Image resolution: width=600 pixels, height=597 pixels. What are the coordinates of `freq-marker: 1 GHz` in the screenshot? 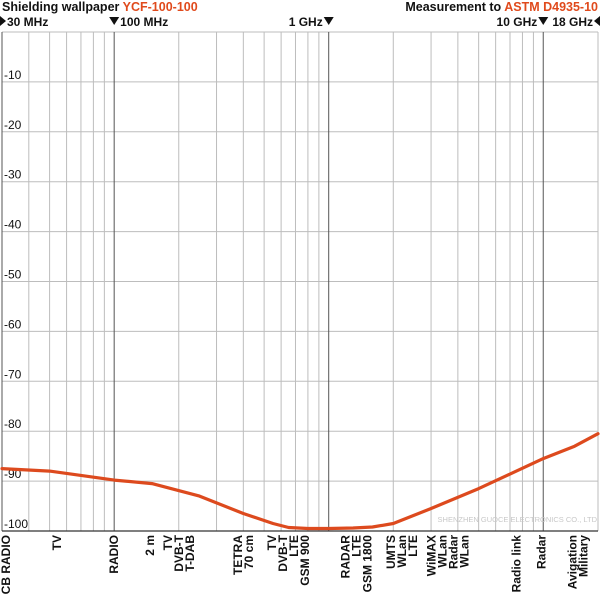 It's located at (311, 22).